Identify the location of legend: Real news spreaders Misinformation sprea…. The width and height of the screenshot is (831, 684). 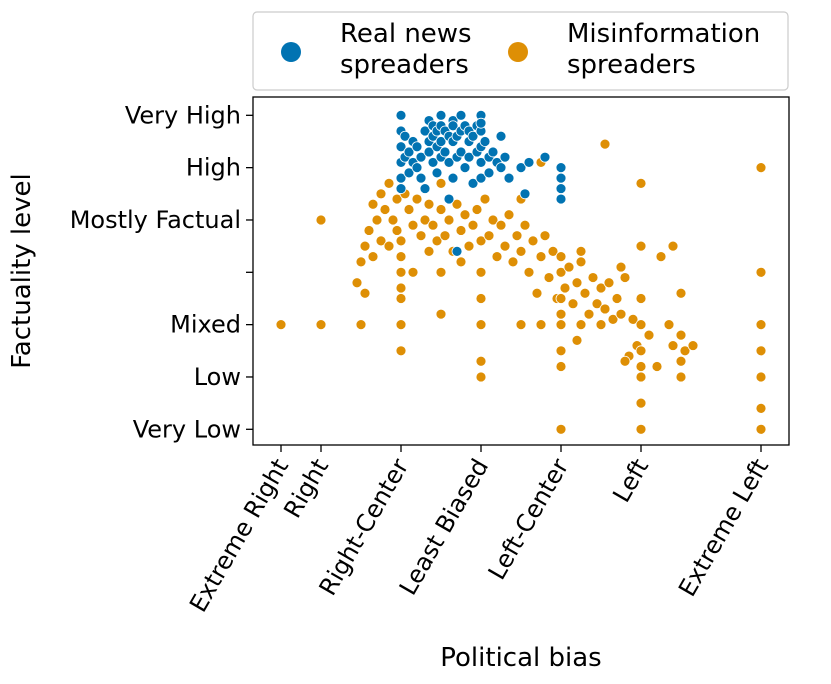
(520, 51).